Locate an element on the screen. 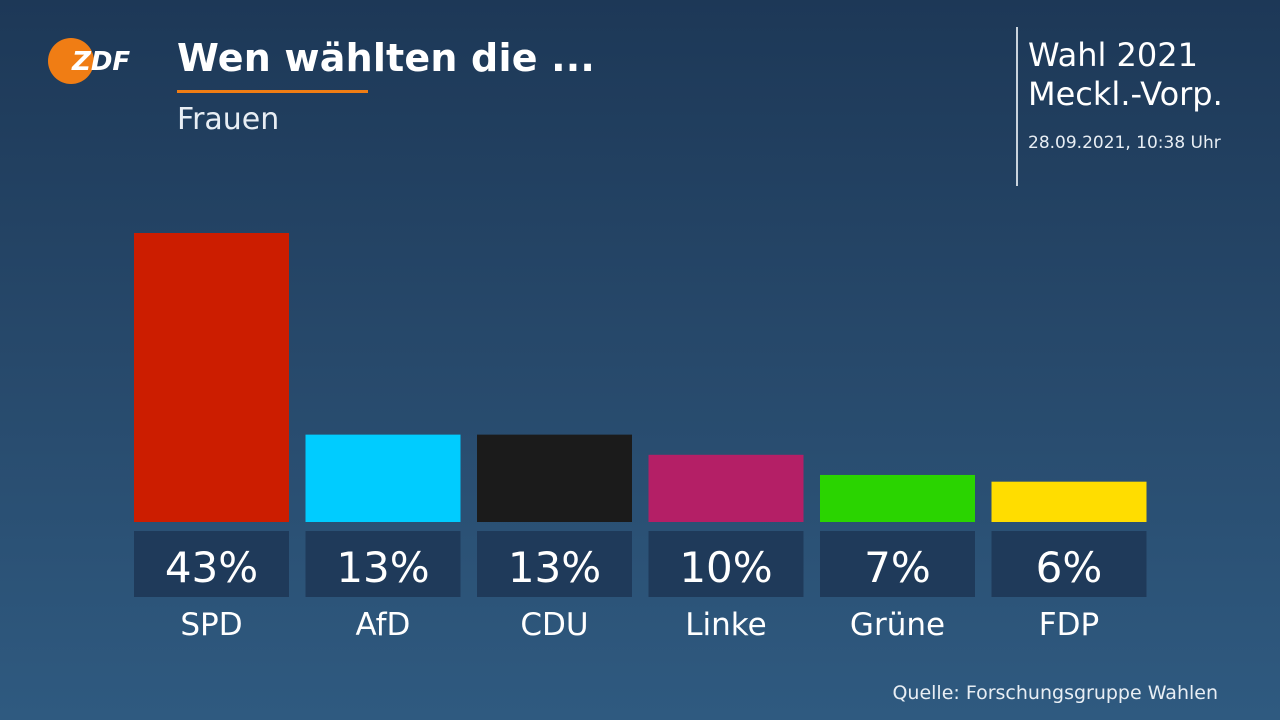  chart-subtitle: Frauen is located at coordinates (228, 119).